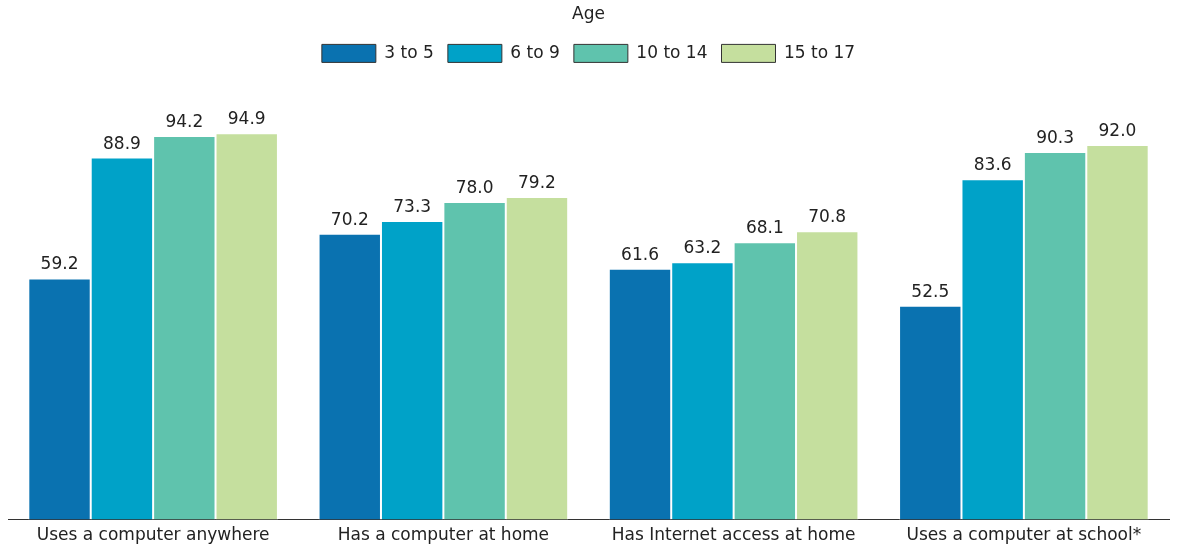 The image size is (1177, 556). Describe the element at coordinates (992, 164) in the screenshot. I see `data-label: 83.6` at that location.